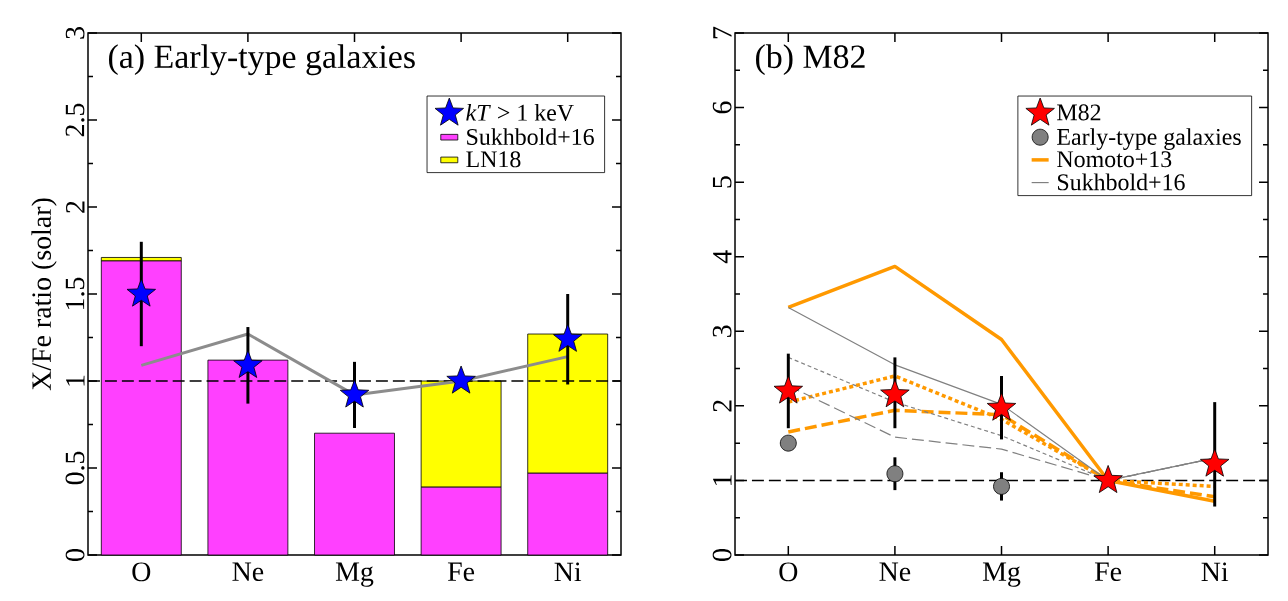 The width and height of the screenshot is (1288, 601). I want to click on y-tick-label: 0.5, so click(75, 468).